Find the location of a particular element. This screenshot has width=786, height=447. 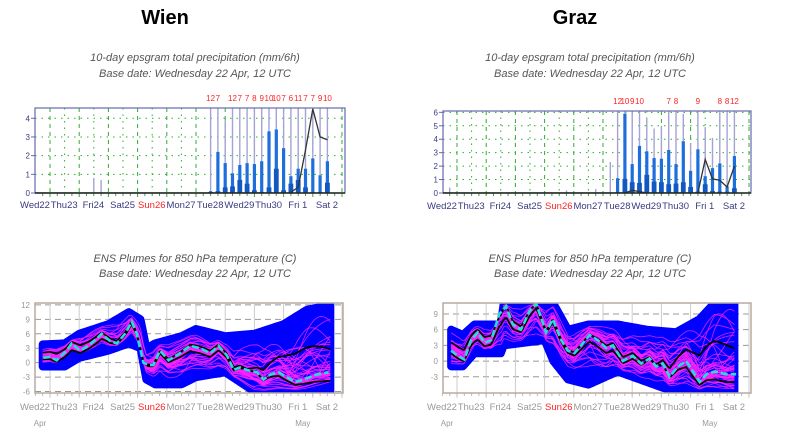

y-tick-label: 9 is located at coordinates (28, 319).